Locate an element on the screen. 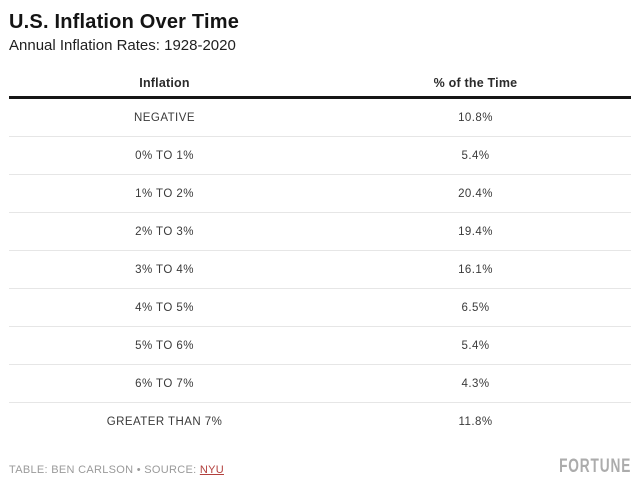 The height and width of the screenshot is (488, 640). percent-of-time-cell: 11.8% is located at coordinates (475, 421).